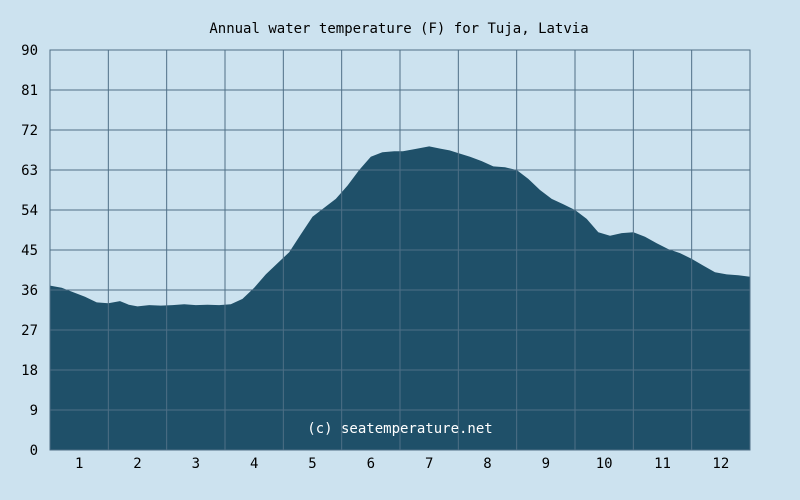 This screenshot has height=500, width=800. Describe the element at coordinates (34, 411) in the screenshot. I see `y-tick-label-9: 9` at that location.